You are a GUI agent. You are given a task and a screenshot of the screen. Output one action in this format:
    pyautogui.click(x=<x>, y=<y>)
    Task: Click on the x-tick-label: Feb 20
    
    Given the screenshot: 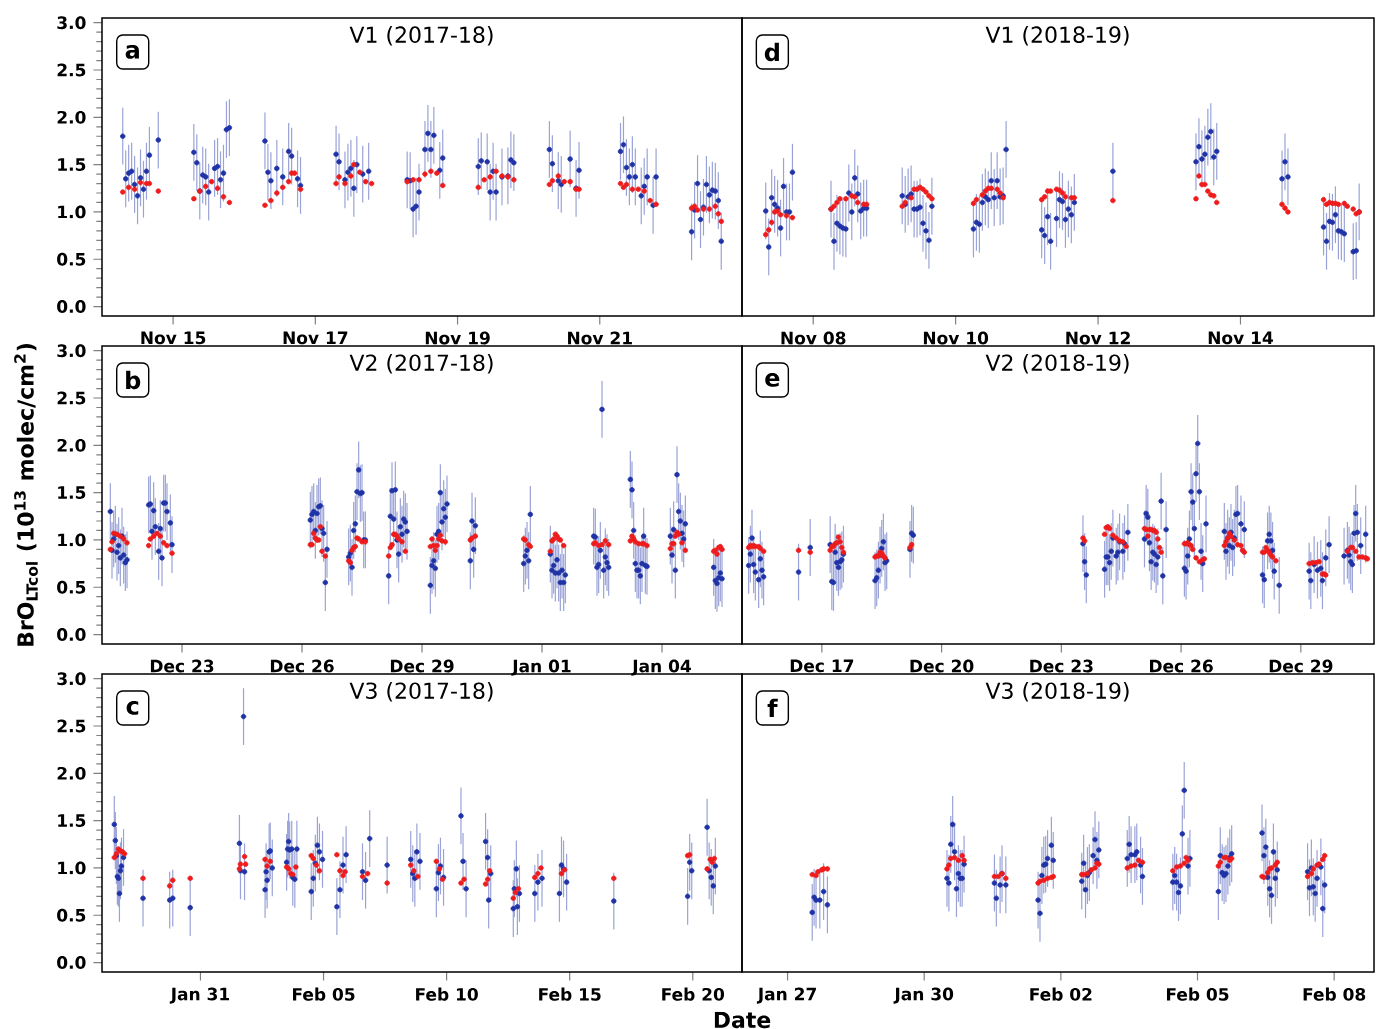 What is the action you would take?
    pyautogui.click(x=693, y=994)
    